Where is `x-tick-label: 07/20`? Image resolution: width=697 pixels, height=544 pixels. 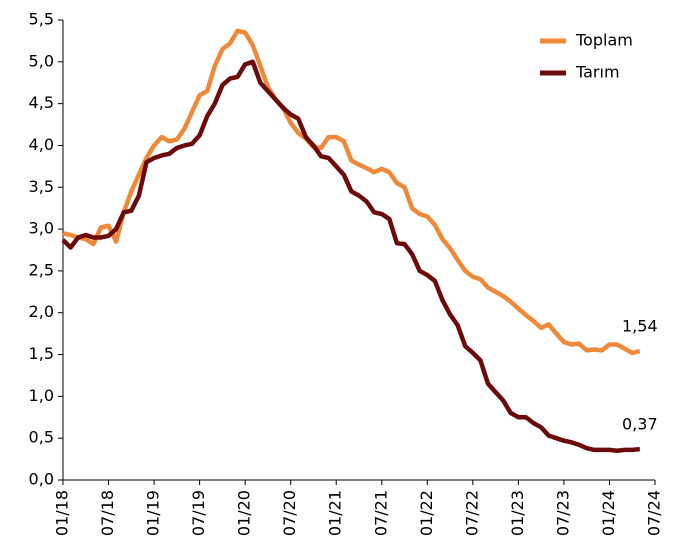 x-tick-label: 07/20 is located at coordinates (289, 513).